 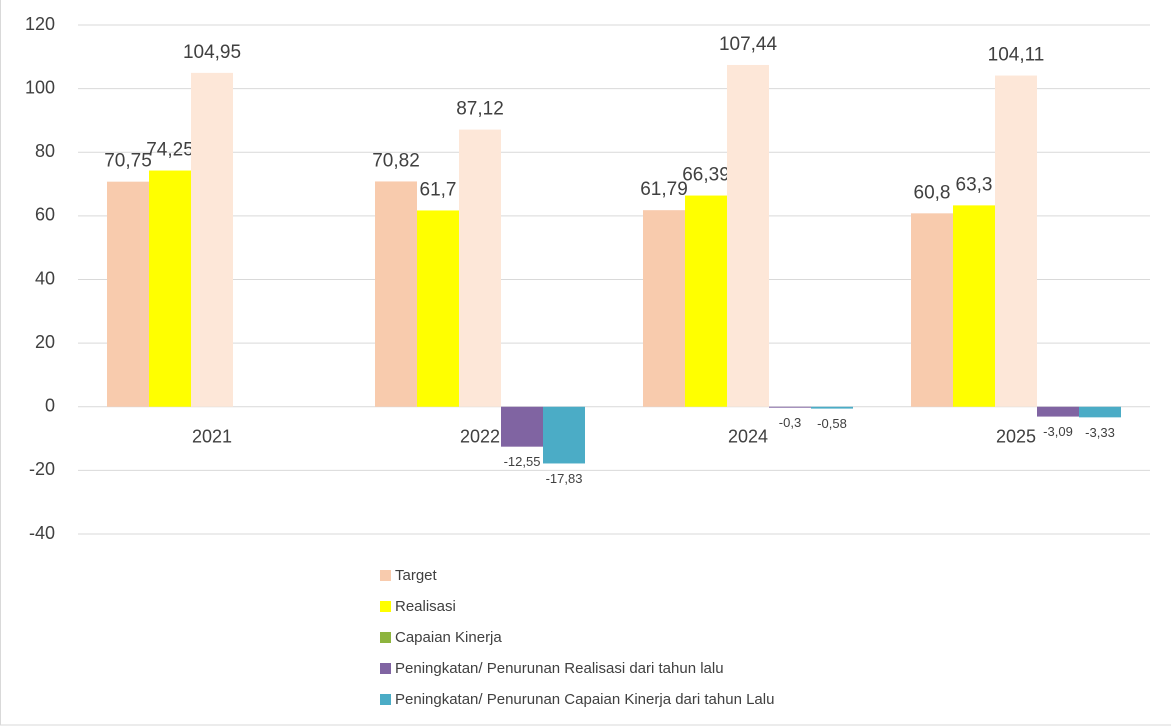 I want to click on data-label: 70,82, so click(x=396, y=160).